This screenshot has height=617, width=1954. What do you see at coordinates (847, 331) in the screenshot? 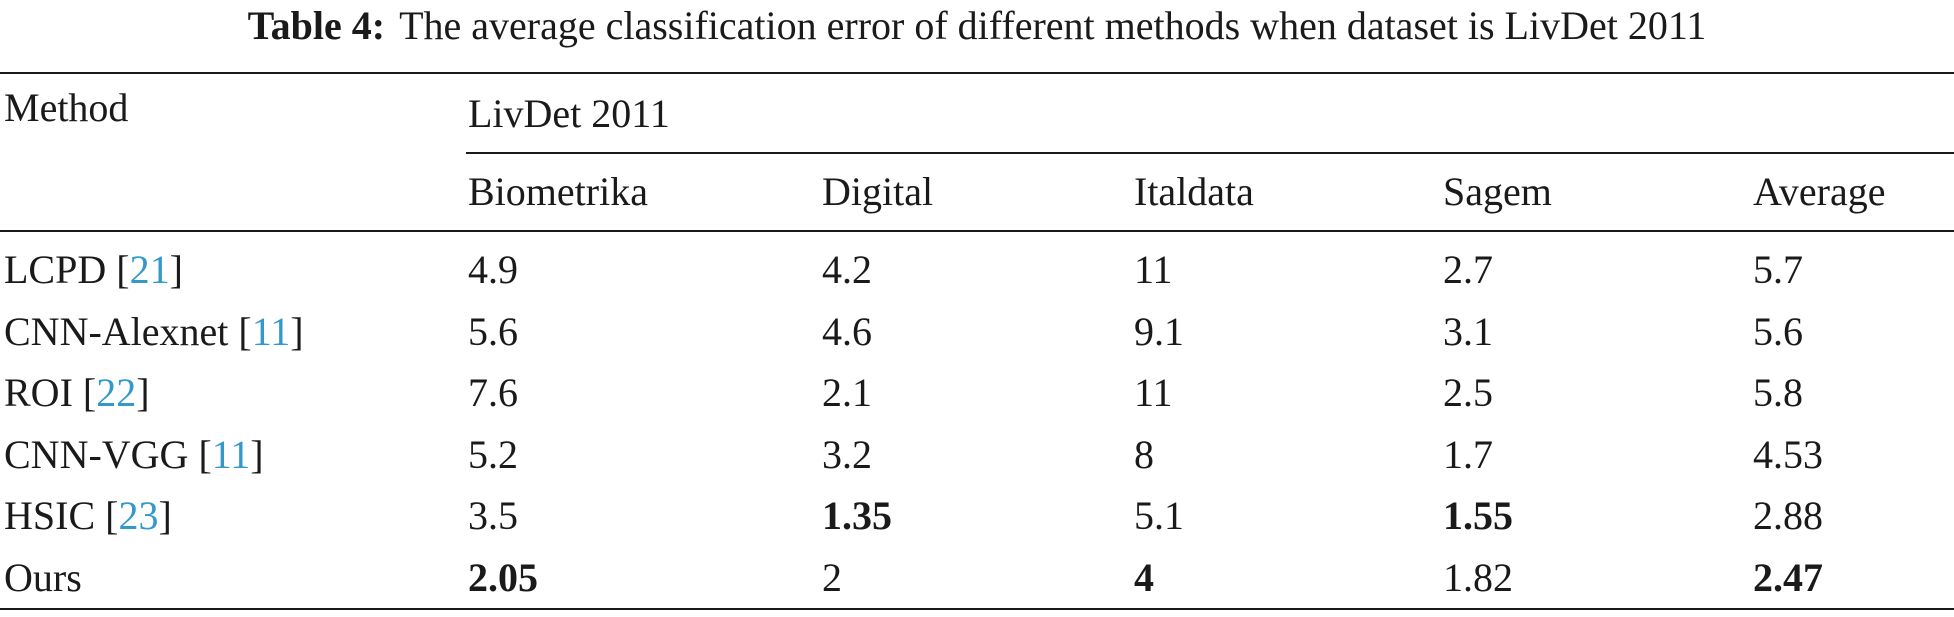
I see `table-cell: 4.6` at bounding box center [847, 331].